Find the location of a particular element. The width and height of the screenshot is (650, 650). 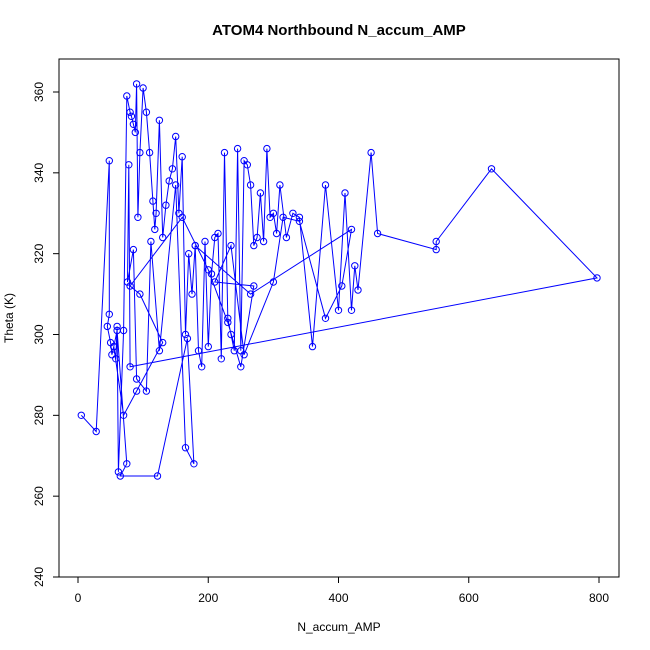

y-tick-label: 340 is located at coordinates (39, 173).